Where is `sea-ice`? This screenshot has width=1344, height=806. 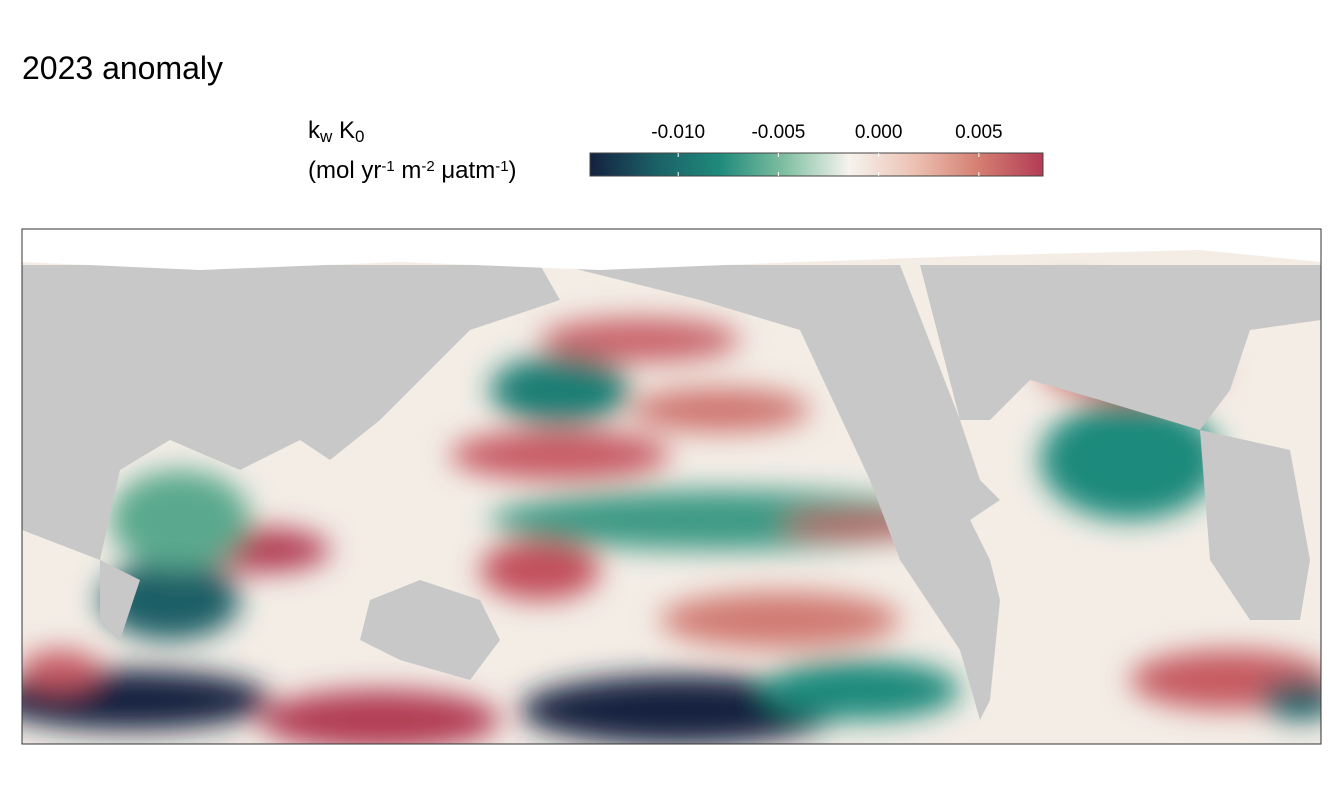 sea-ice is located at coordinates (671, 249).